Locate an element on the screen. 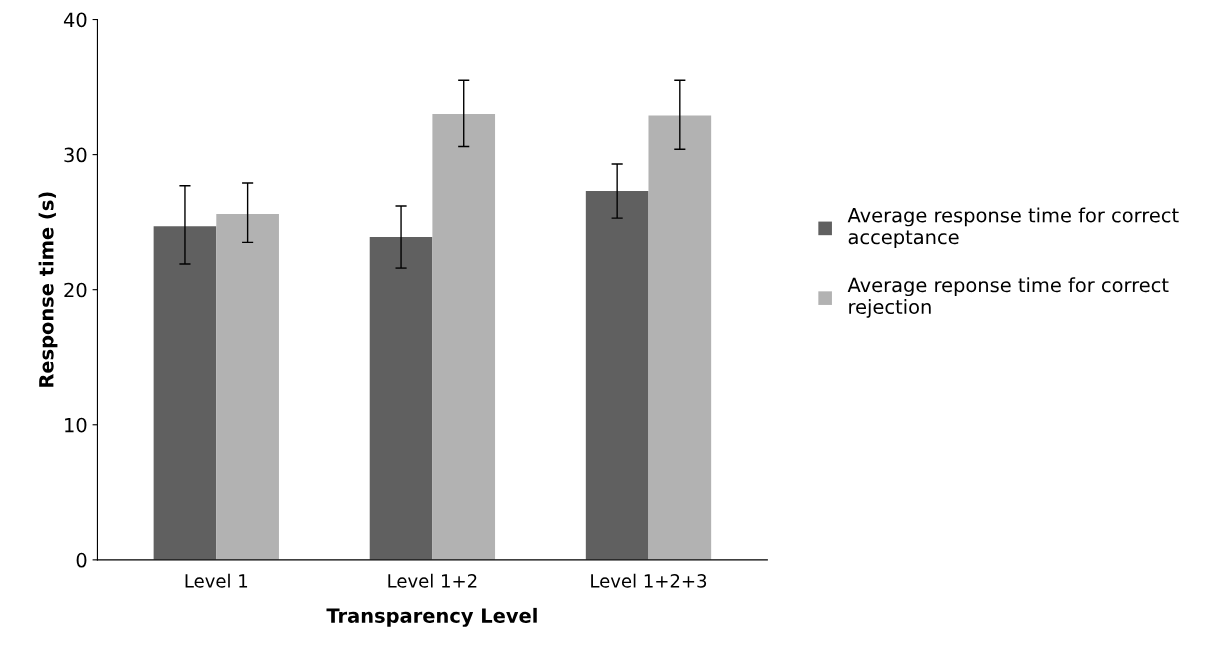  x-axis-title: Transparency Level is located at coordinates (431, 617).